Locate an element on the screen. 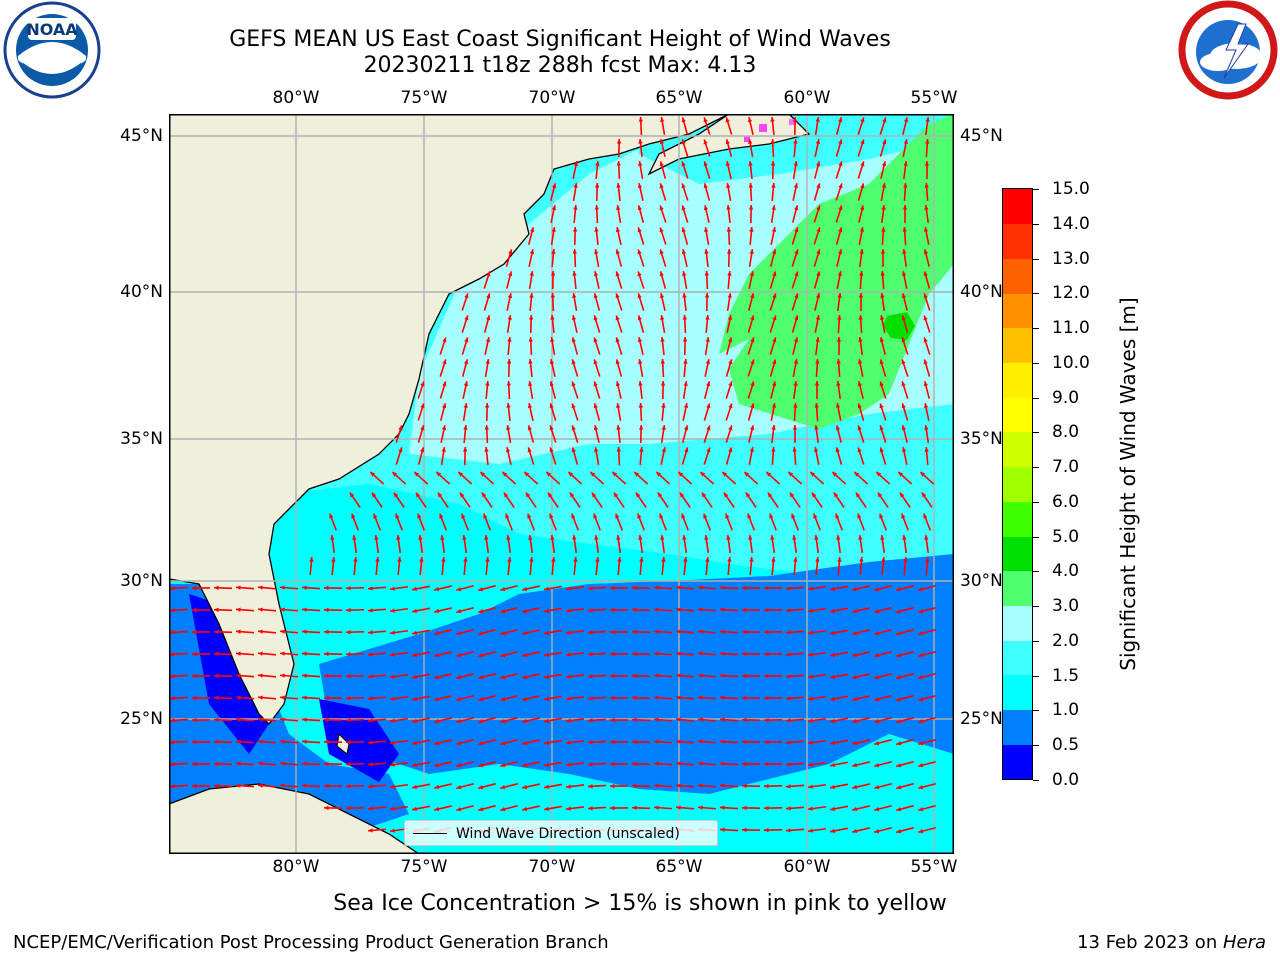  colorbar-segment is located at coordinates (1017, 311).